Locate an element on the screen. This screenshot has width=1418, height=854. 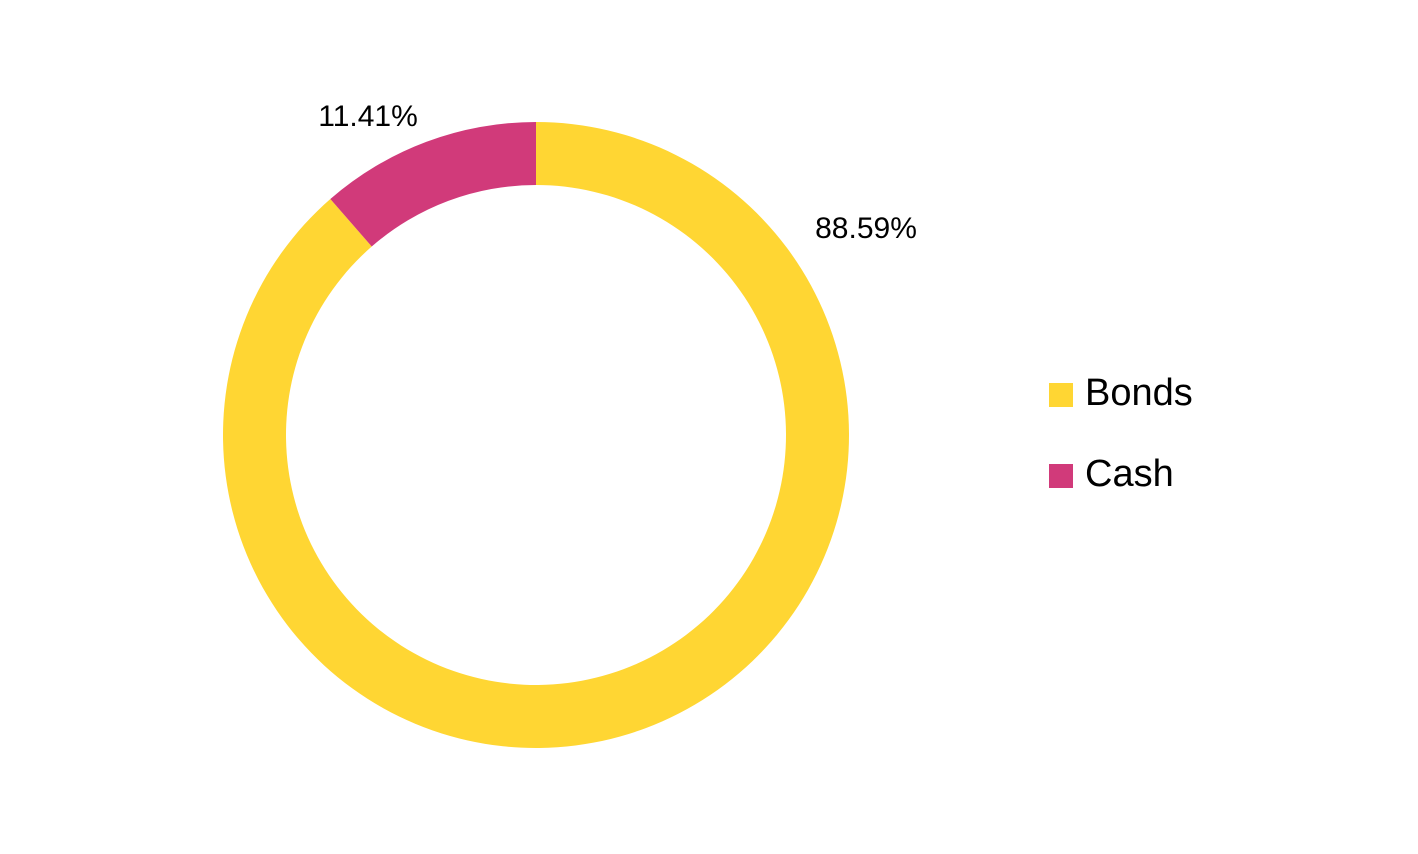
donut-slice is located at coordinates (433, 184).